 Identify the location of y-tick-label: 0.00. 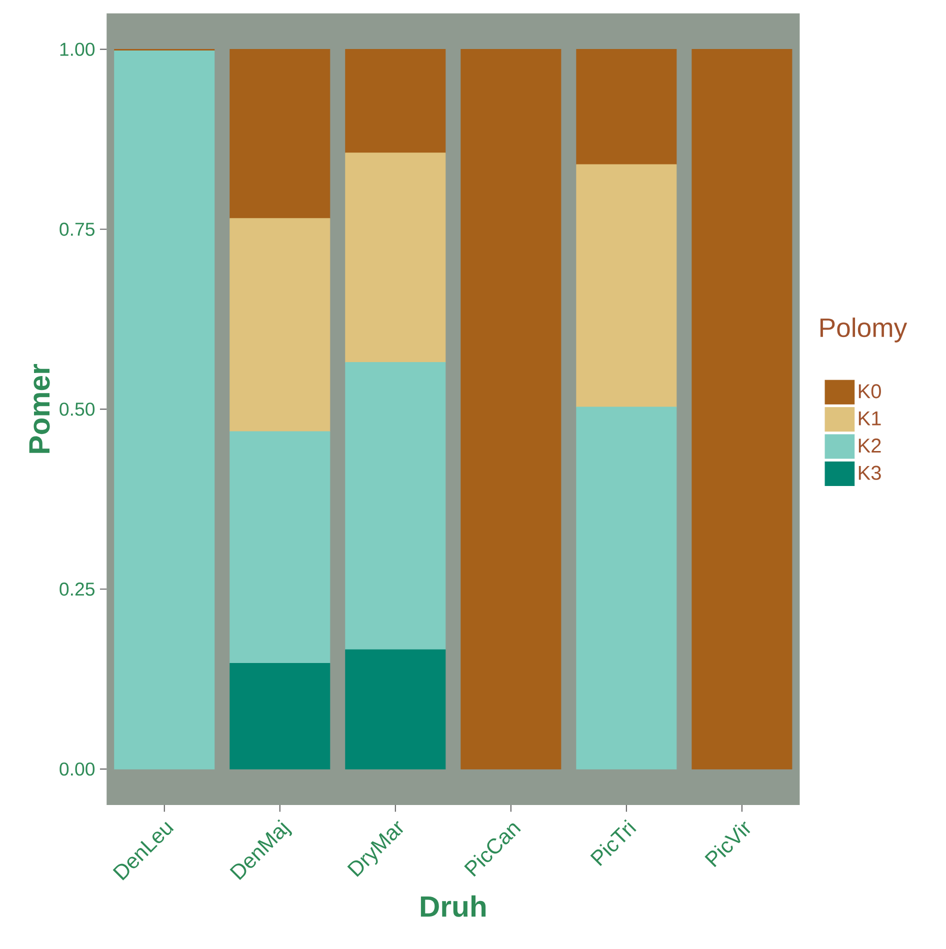
(77, 769).